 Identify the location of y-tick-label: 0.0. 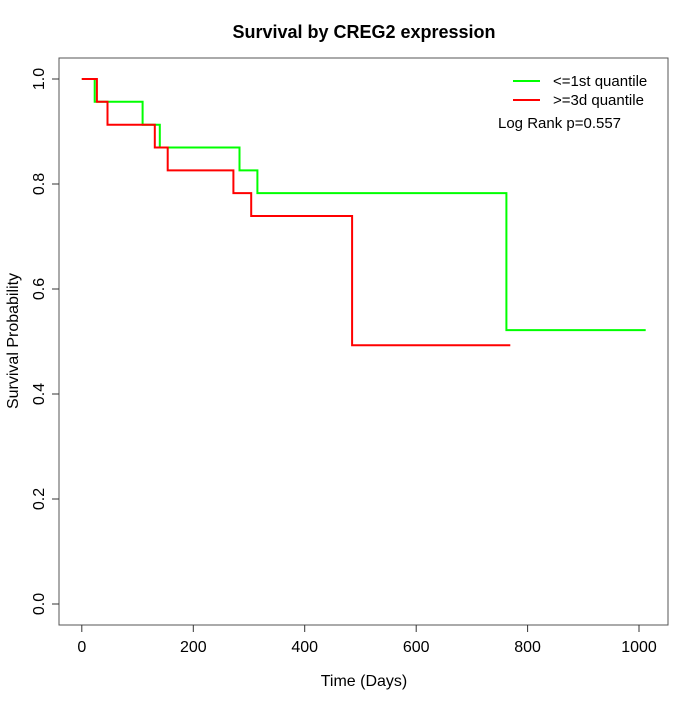
(39, 604).